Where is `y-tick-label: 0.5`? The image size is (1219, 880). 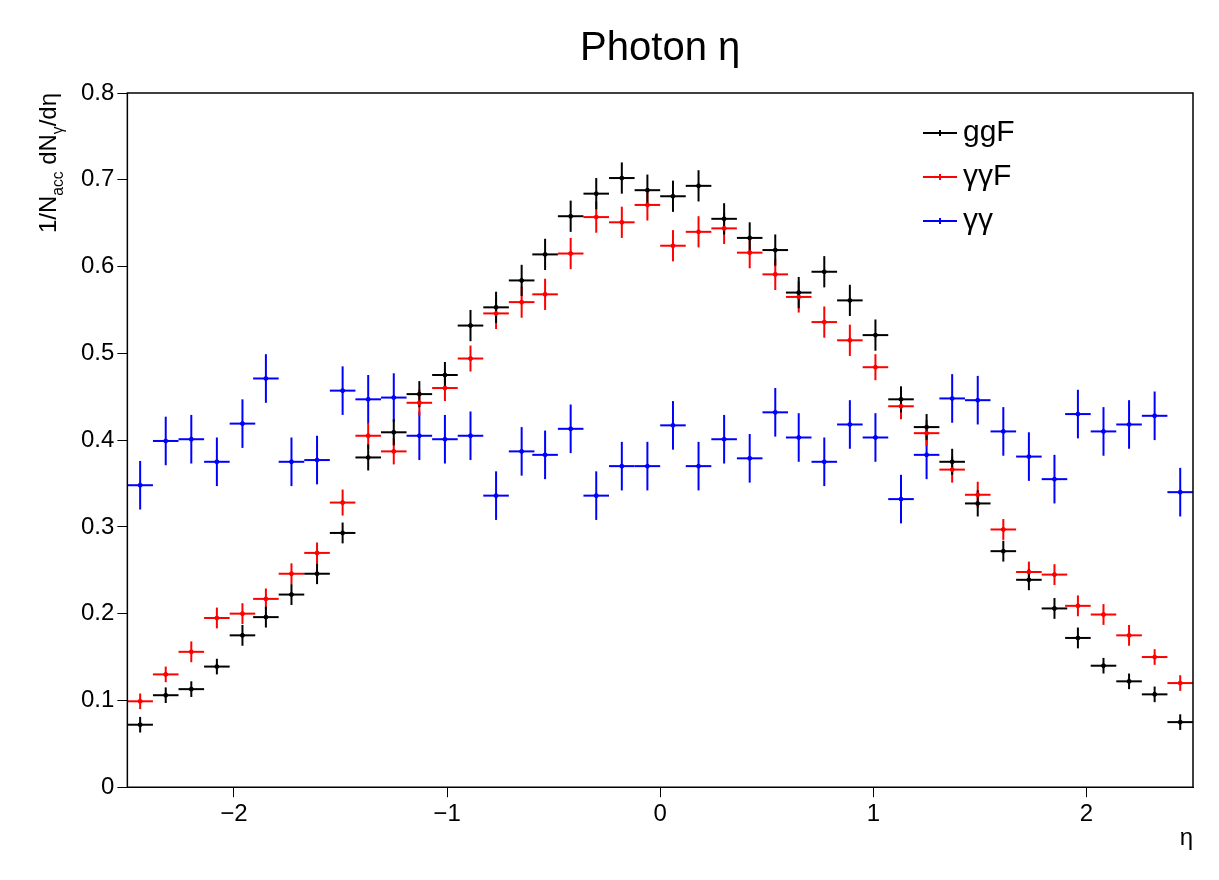 y-tick-label: 0.5 is located at coordinates (97, 351).